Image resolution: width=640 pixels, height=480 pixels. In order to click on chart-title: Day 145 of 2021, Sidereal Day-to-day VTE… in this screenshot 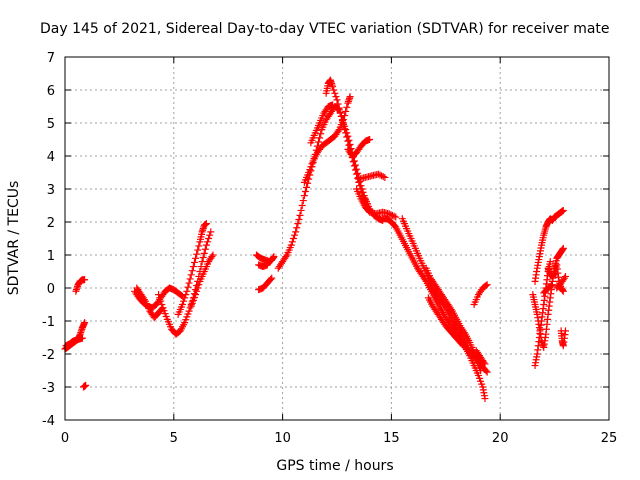, I will do `click(325, 29)`.